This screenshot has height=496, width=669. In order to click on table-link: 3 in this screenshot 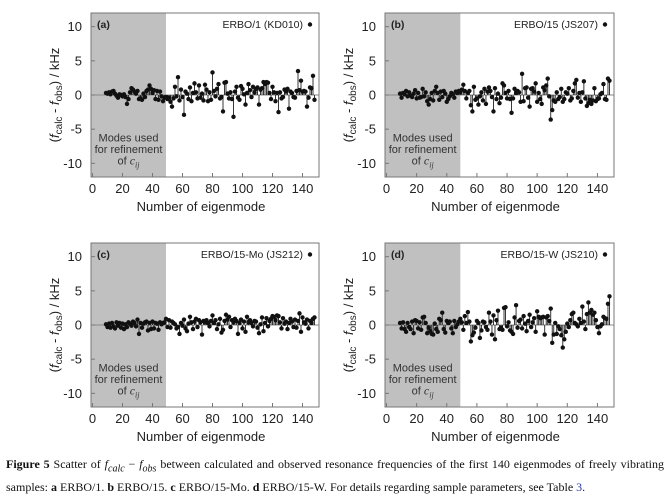, I will do `click(579, 487)`.